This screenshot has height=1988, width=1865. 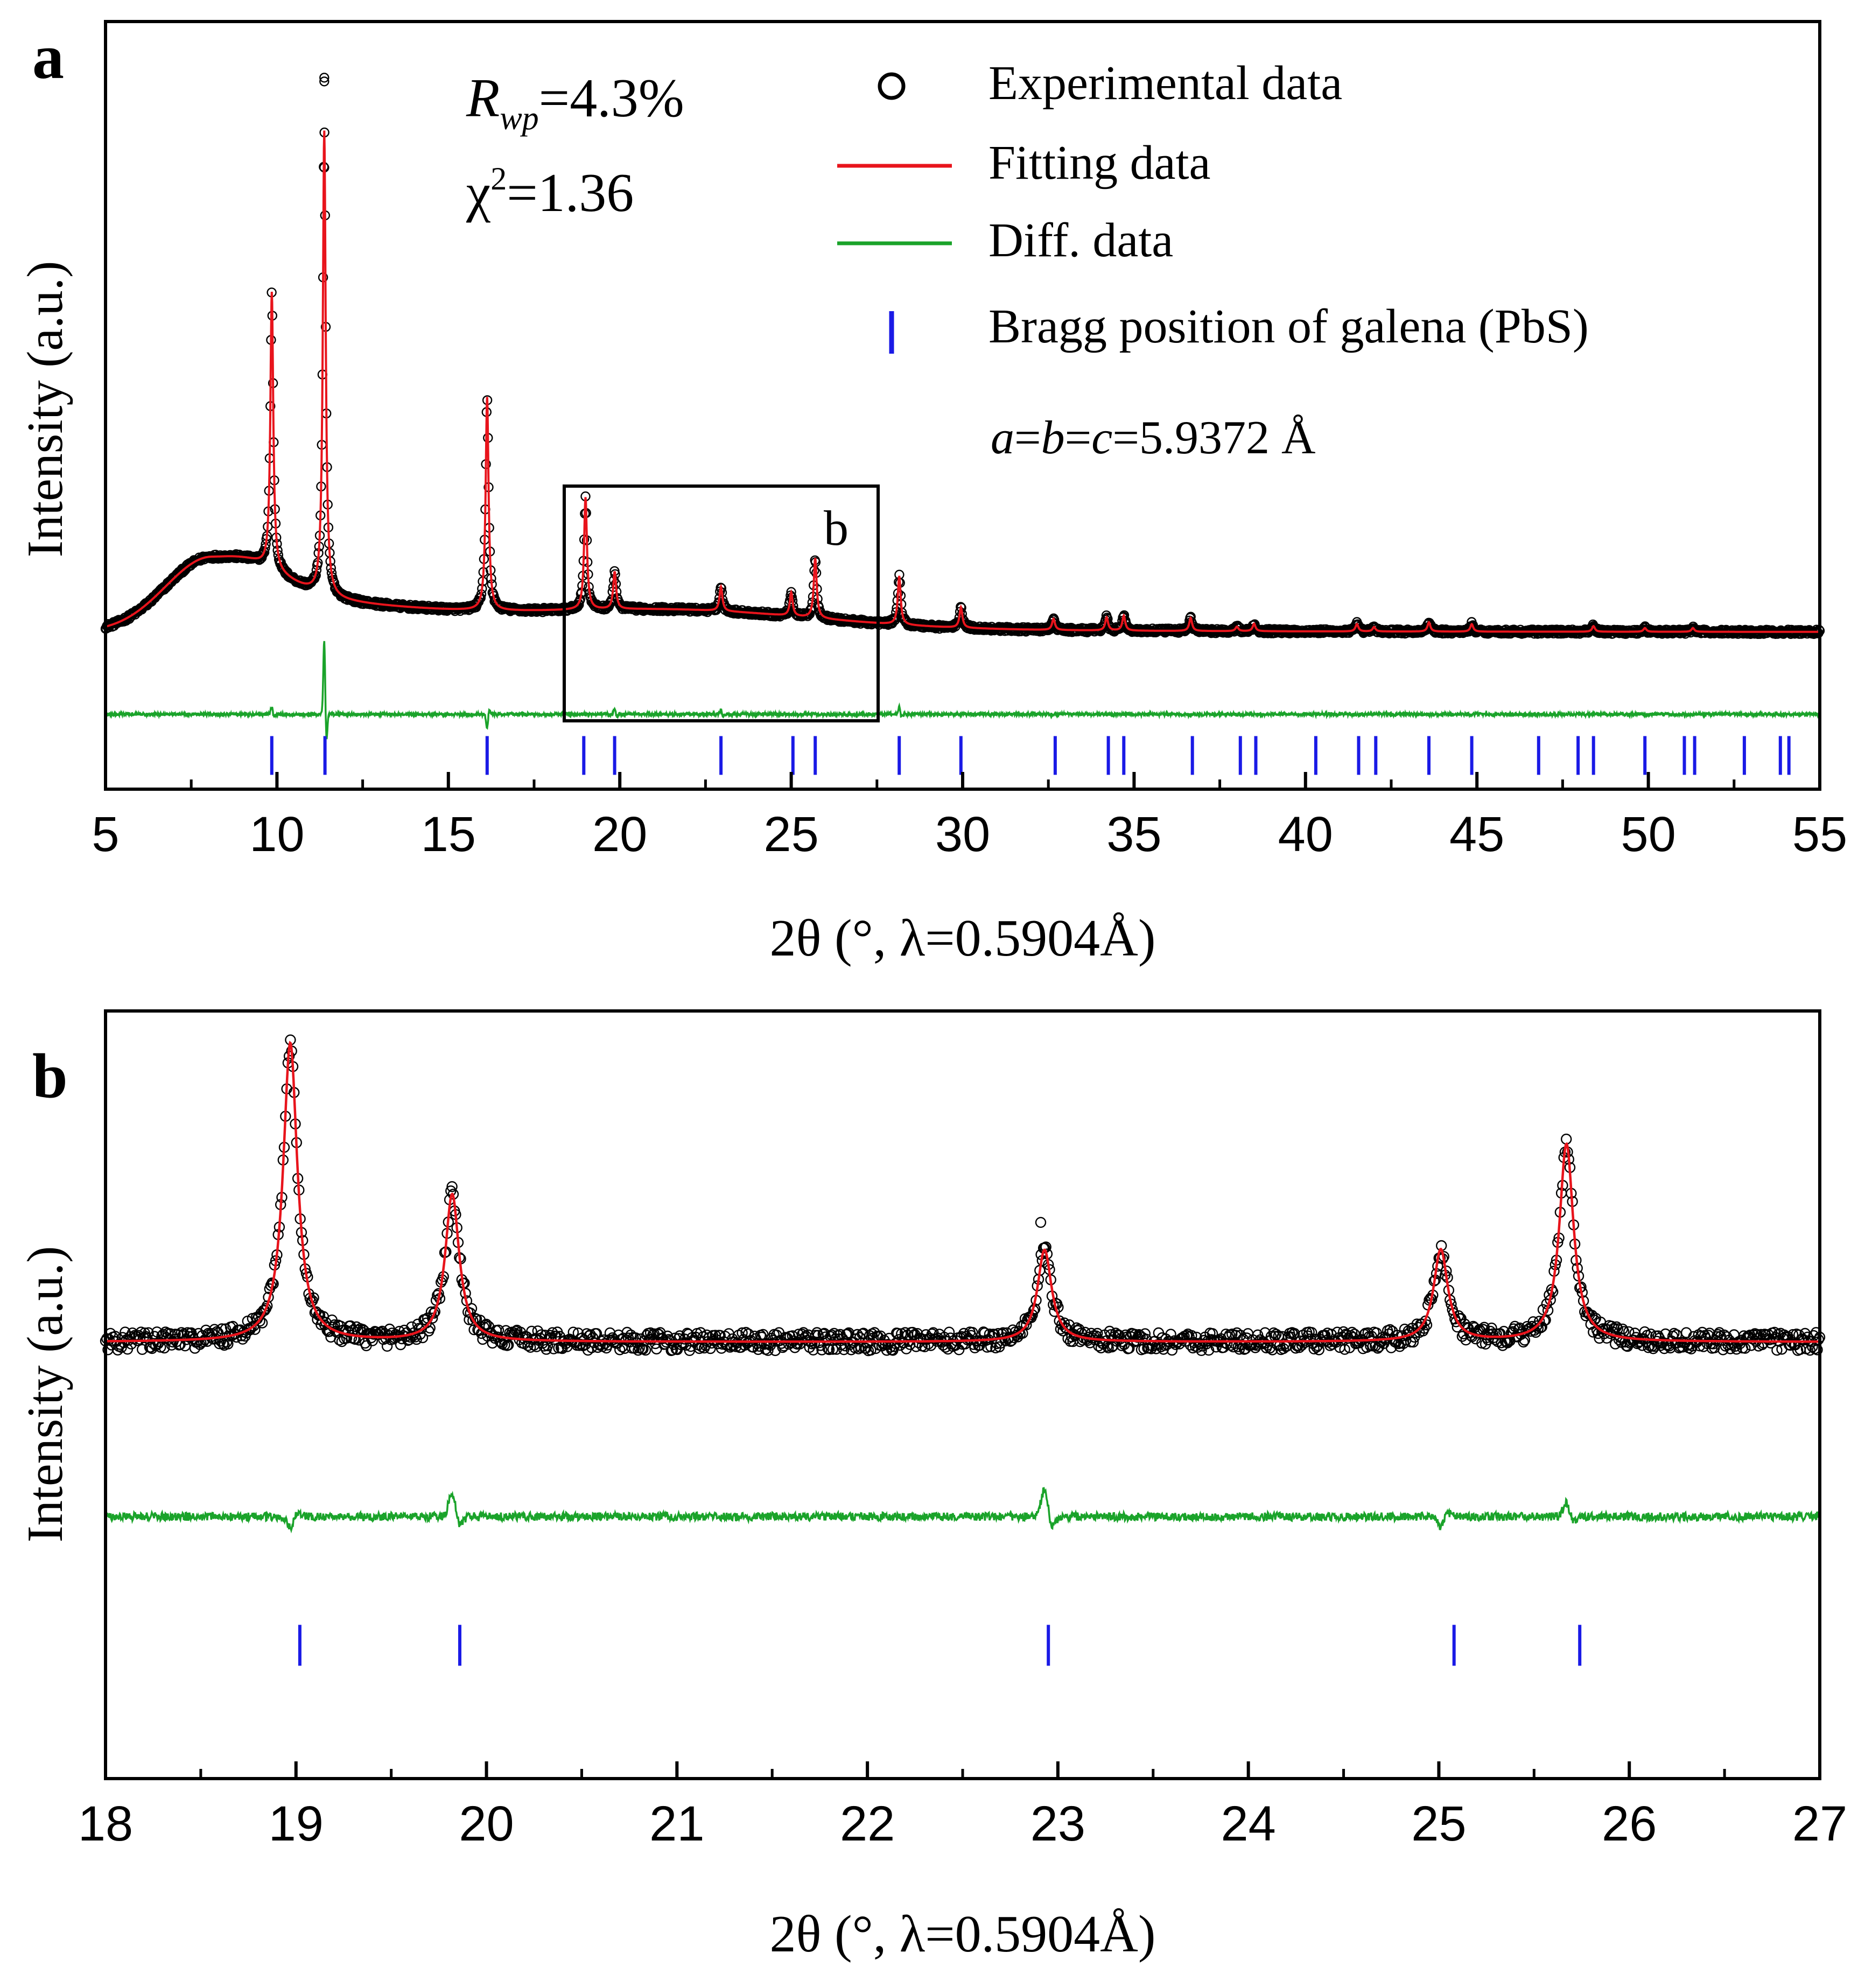 What do you see at coordinates (1153, 438) in the screenshot?
I see `lattice-parameters: a=b=c=5.9372 Å` at bounding box center [1153, 438].